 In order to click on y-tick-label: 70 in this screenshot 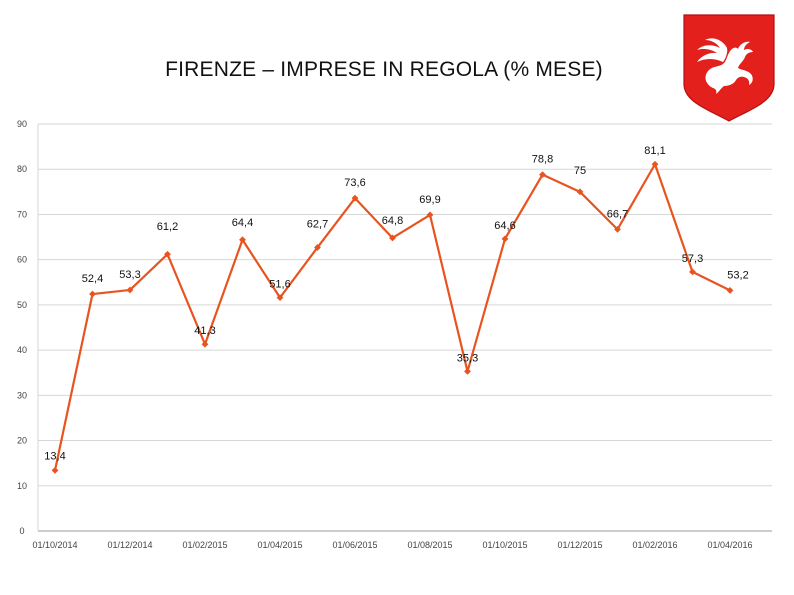, I will do `click(22, 214)`.